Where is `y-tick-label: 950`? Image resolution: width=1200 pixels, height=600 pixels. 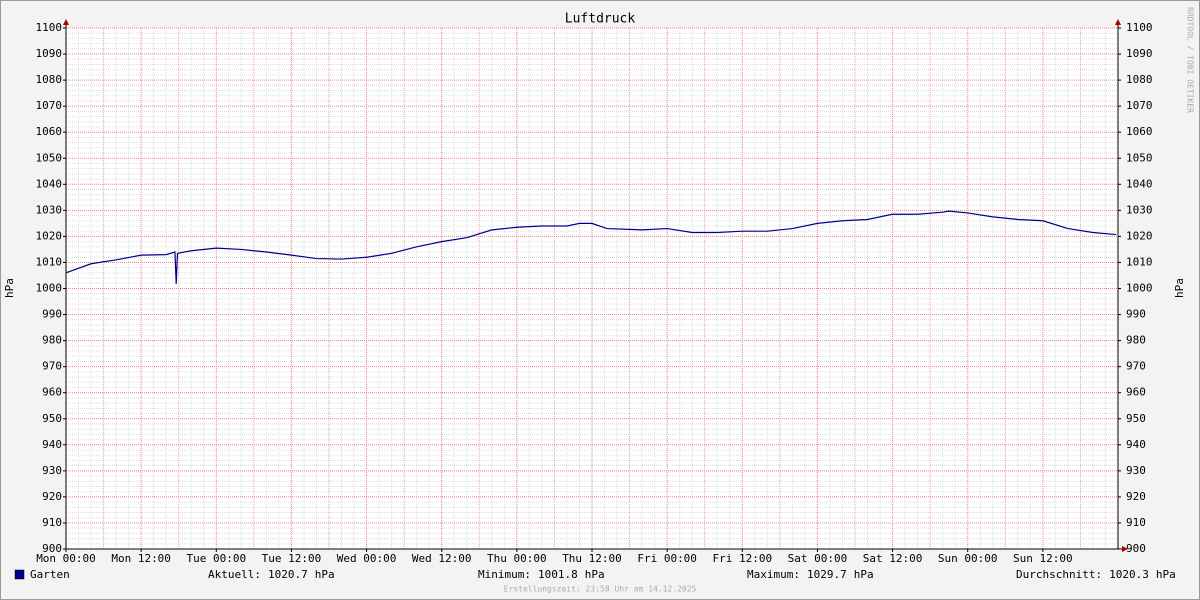
y-tick-label: 950 is located at coordinates (52, 418).